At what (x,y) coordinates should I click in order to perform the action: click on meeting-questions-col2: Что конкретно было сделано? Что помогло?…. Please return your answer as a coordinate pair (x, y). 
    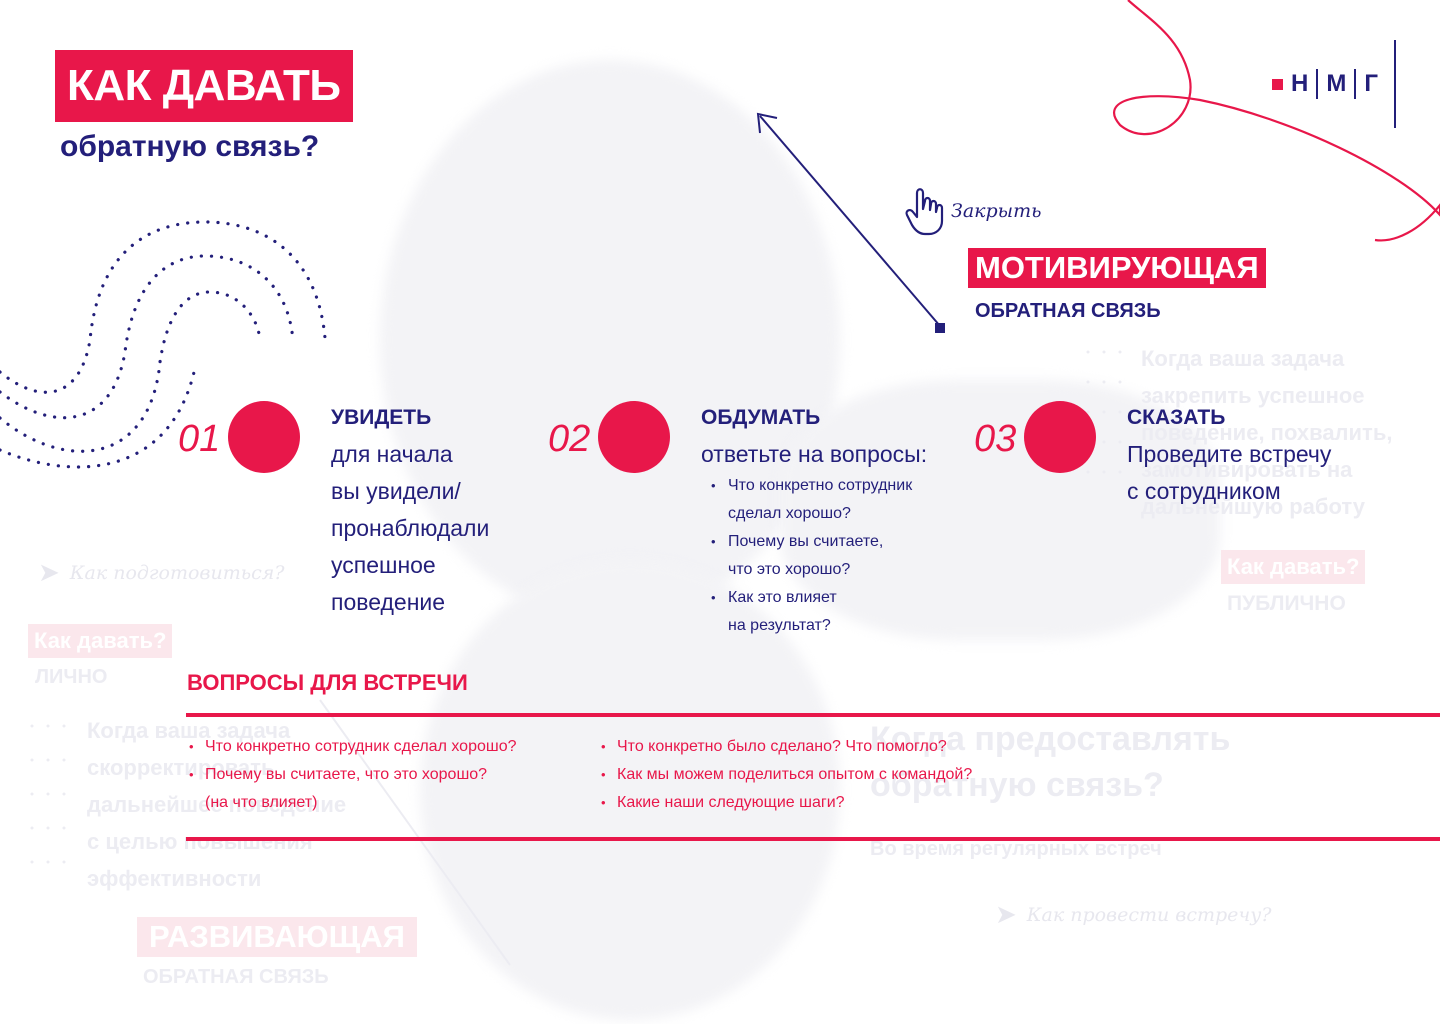
    Looking at the image, I should click on (785, 775).